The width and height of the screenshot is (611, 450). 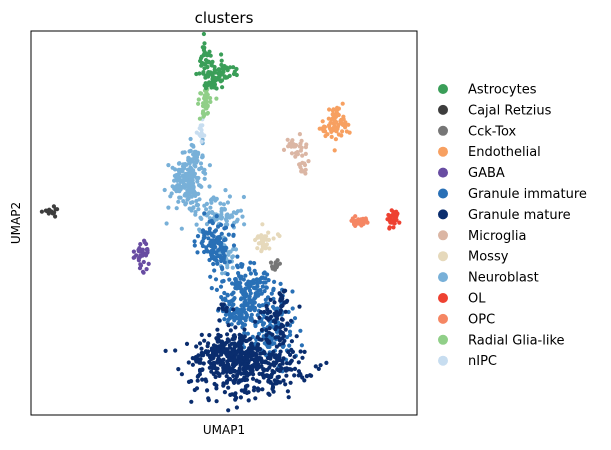 I want to click on legend-label: nIPC, so click(x=482, y=361).